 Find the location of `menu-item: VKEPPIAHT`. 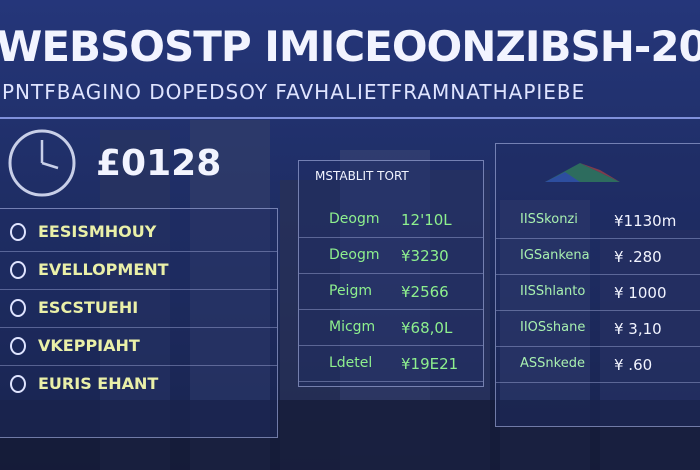

menu-item: VKEPPIAHT is located at coordinates (89, 345).